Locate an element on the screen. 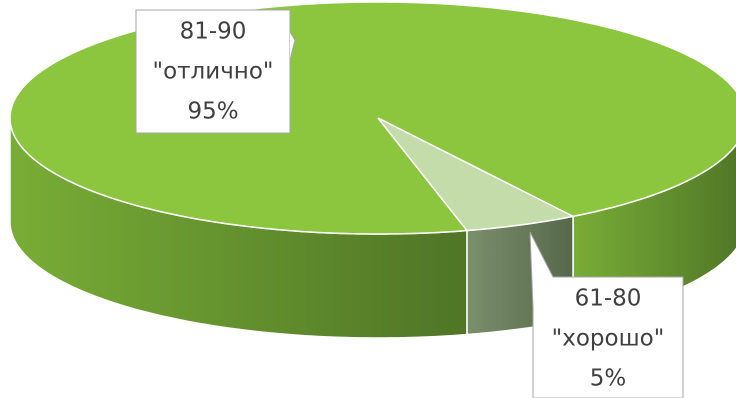  data-label-category: 61-80 is located at coordinates (608, 299).